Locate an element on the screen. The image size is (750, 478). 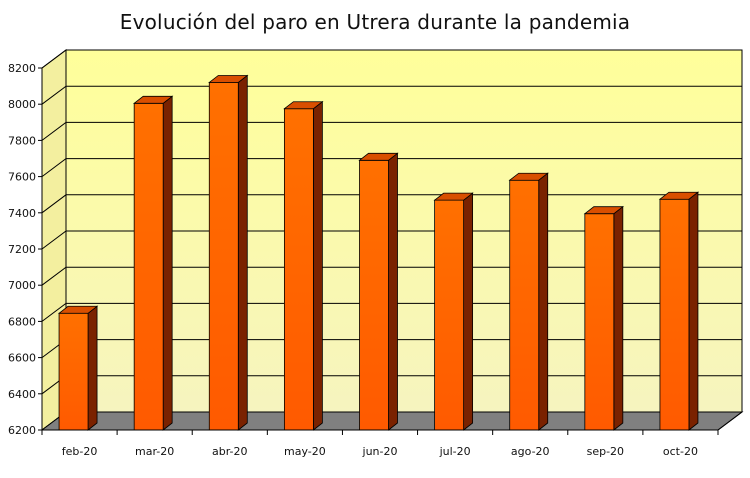
y-tick-label: 7200 is located at coordinates (22, 249).